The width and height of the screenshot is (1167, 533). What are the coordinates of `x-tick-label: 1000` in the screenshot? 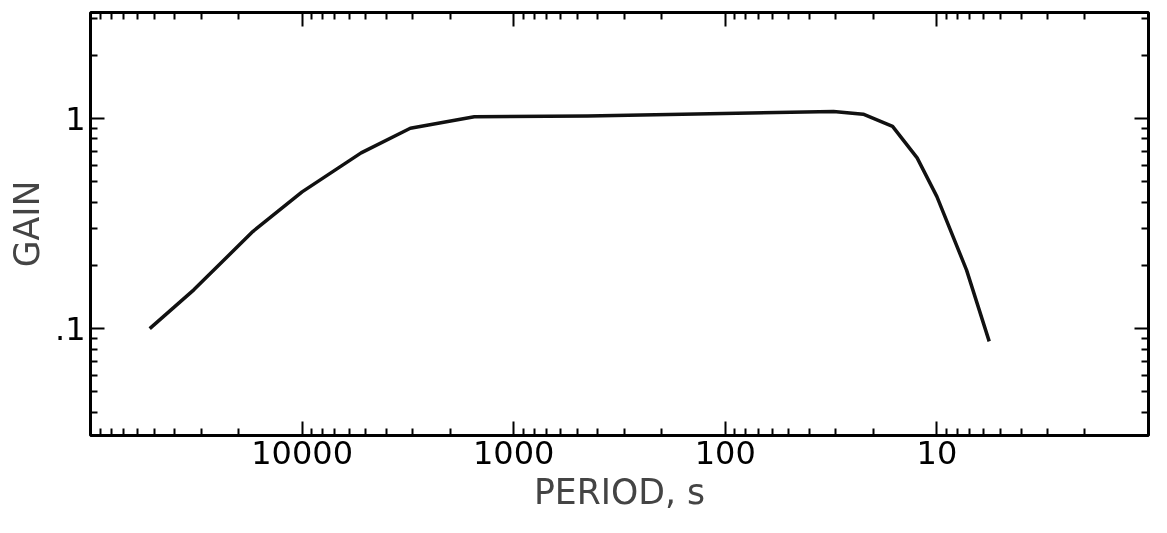 It's located at (513, 452).